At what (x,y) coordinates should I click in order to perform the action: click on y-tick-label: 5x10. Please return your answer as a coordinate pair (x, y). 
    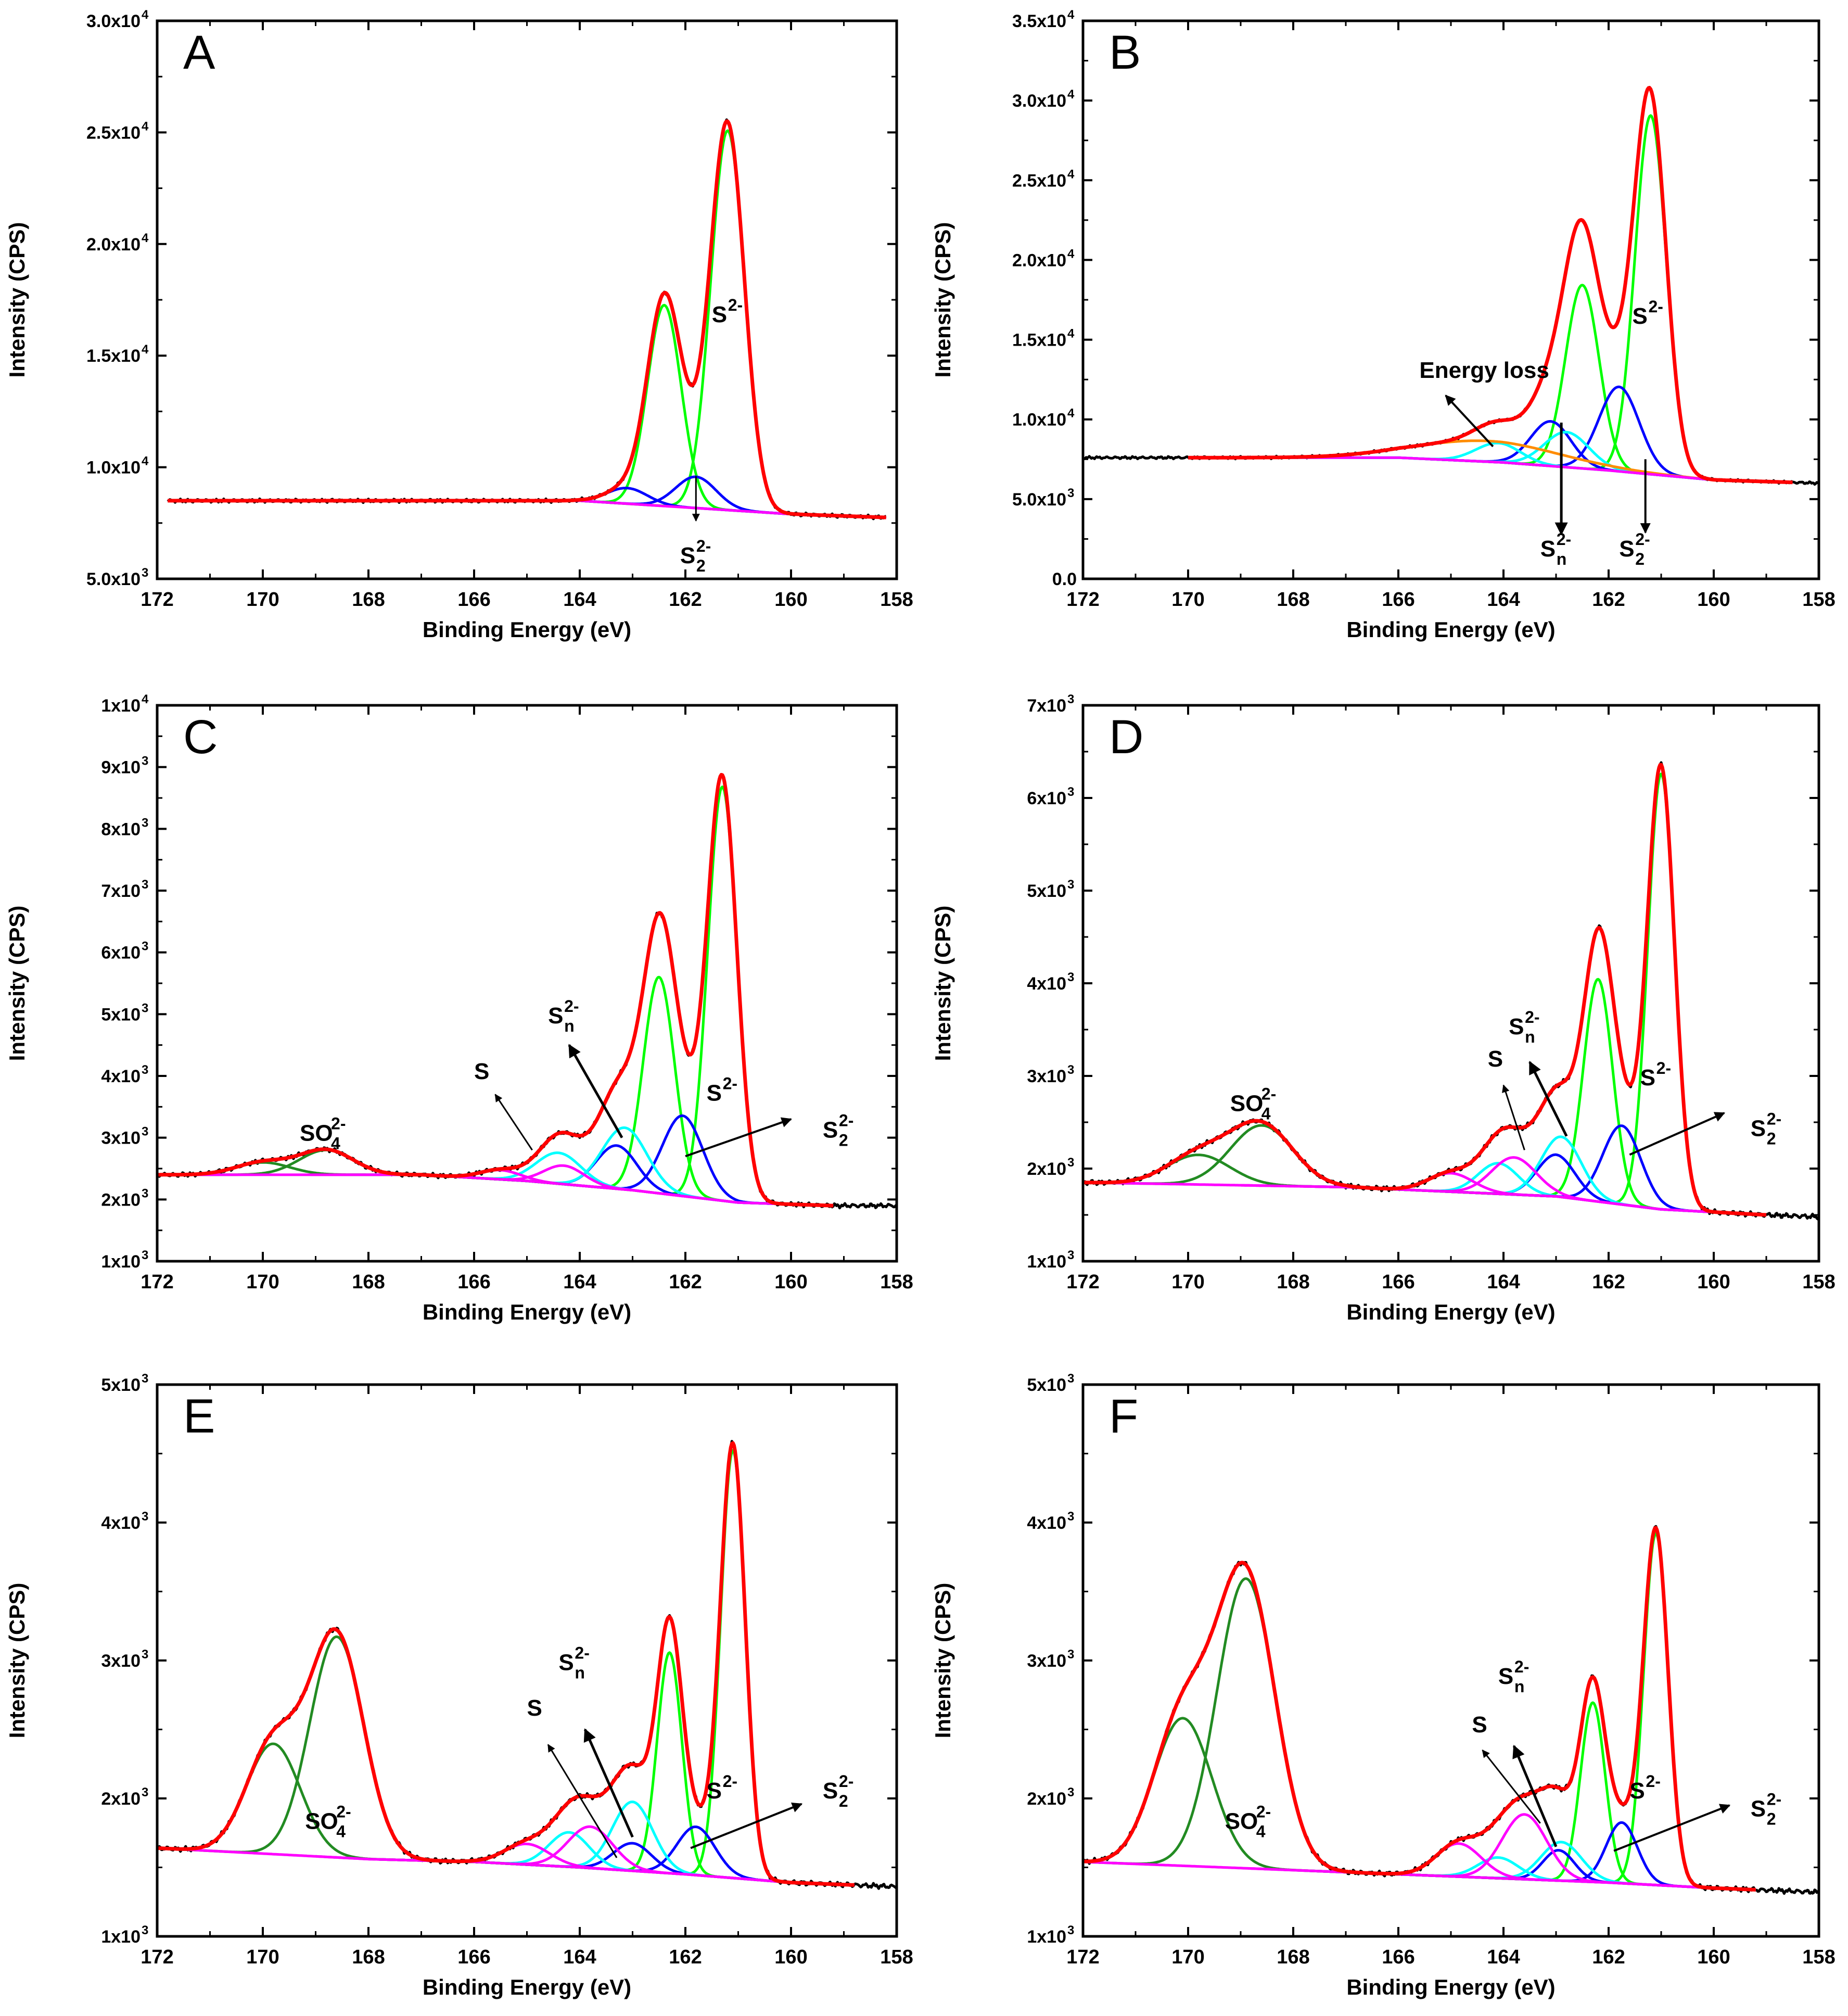
    Looking at the image, I should click on (121, 1385).